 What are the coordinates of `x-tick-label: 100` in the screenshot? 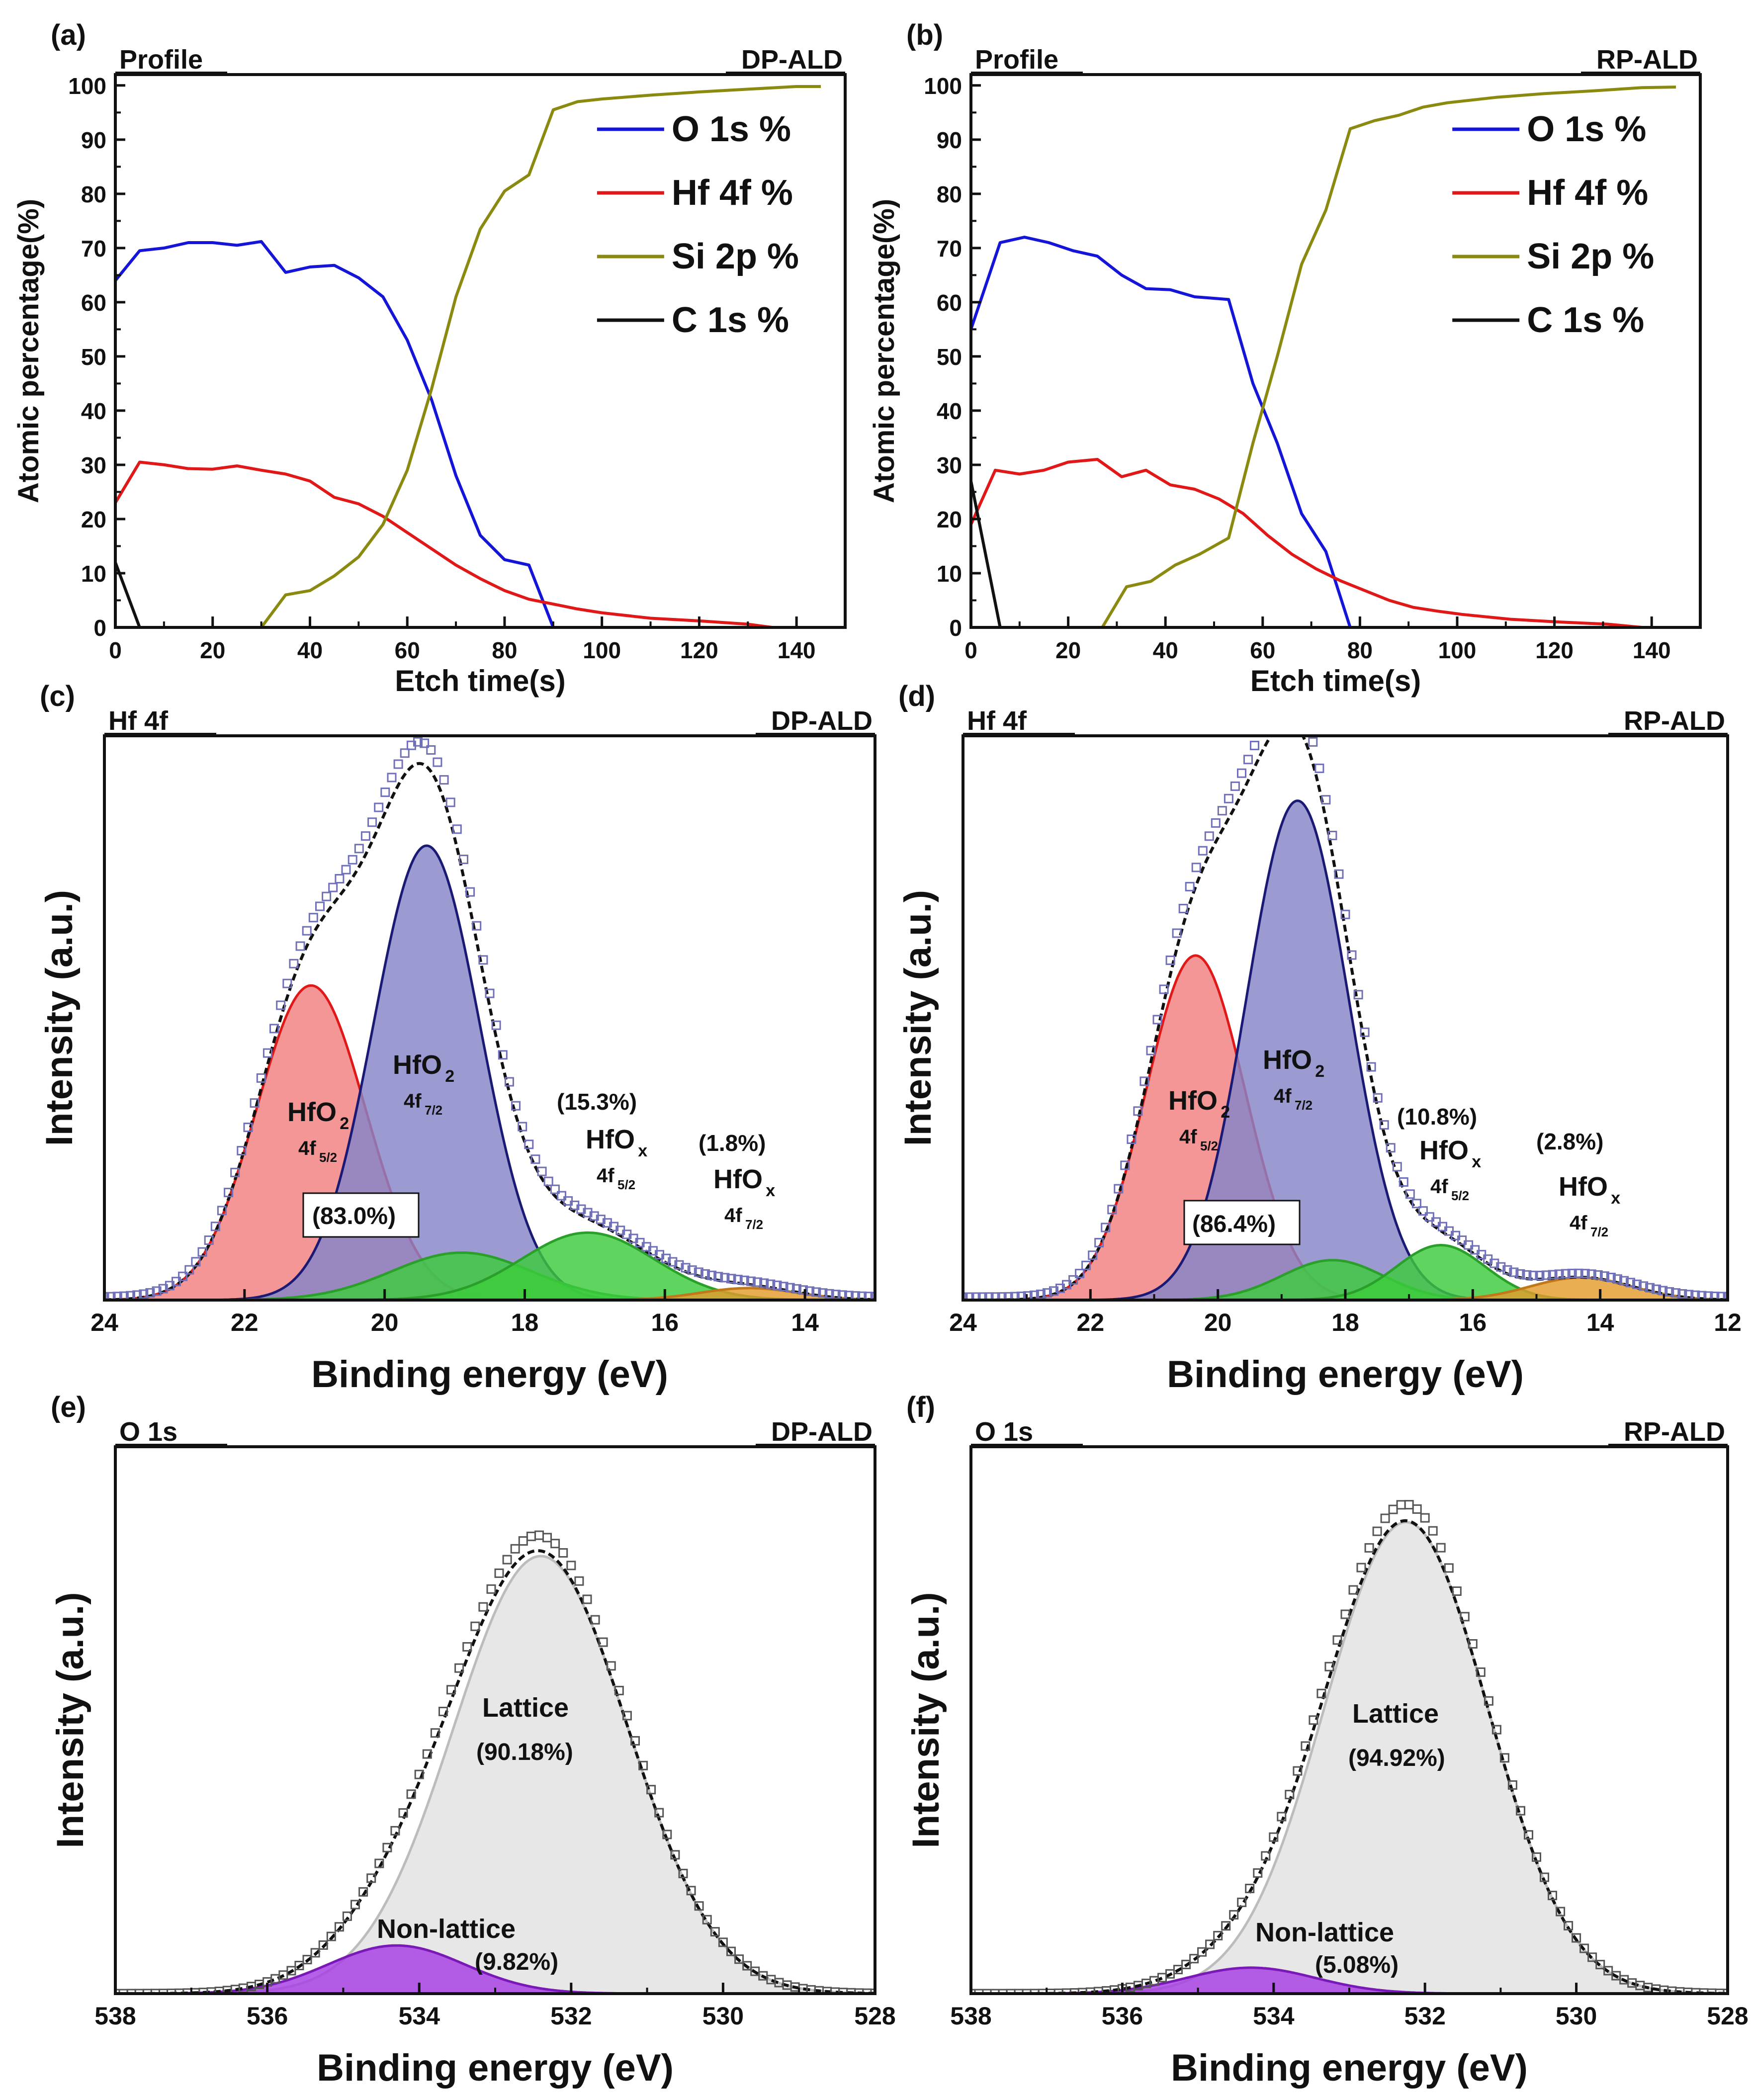 It's located at (1457, 650).